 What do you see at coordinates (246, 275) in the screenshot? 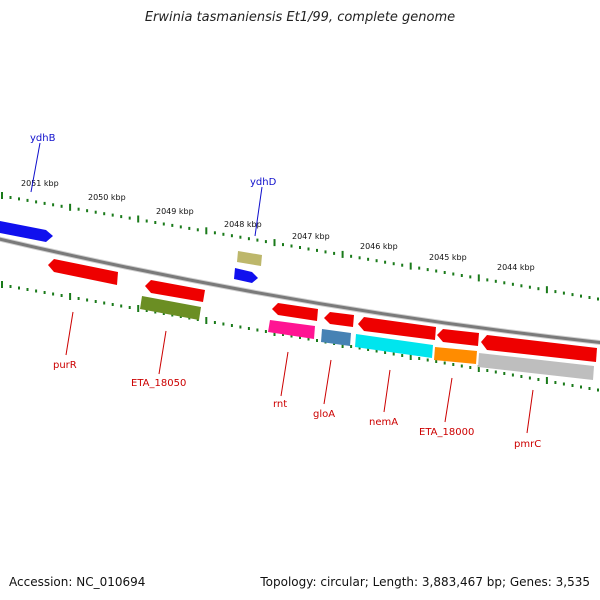
I see `gene-ydhD-arrow` at bounding box center [246, 275].